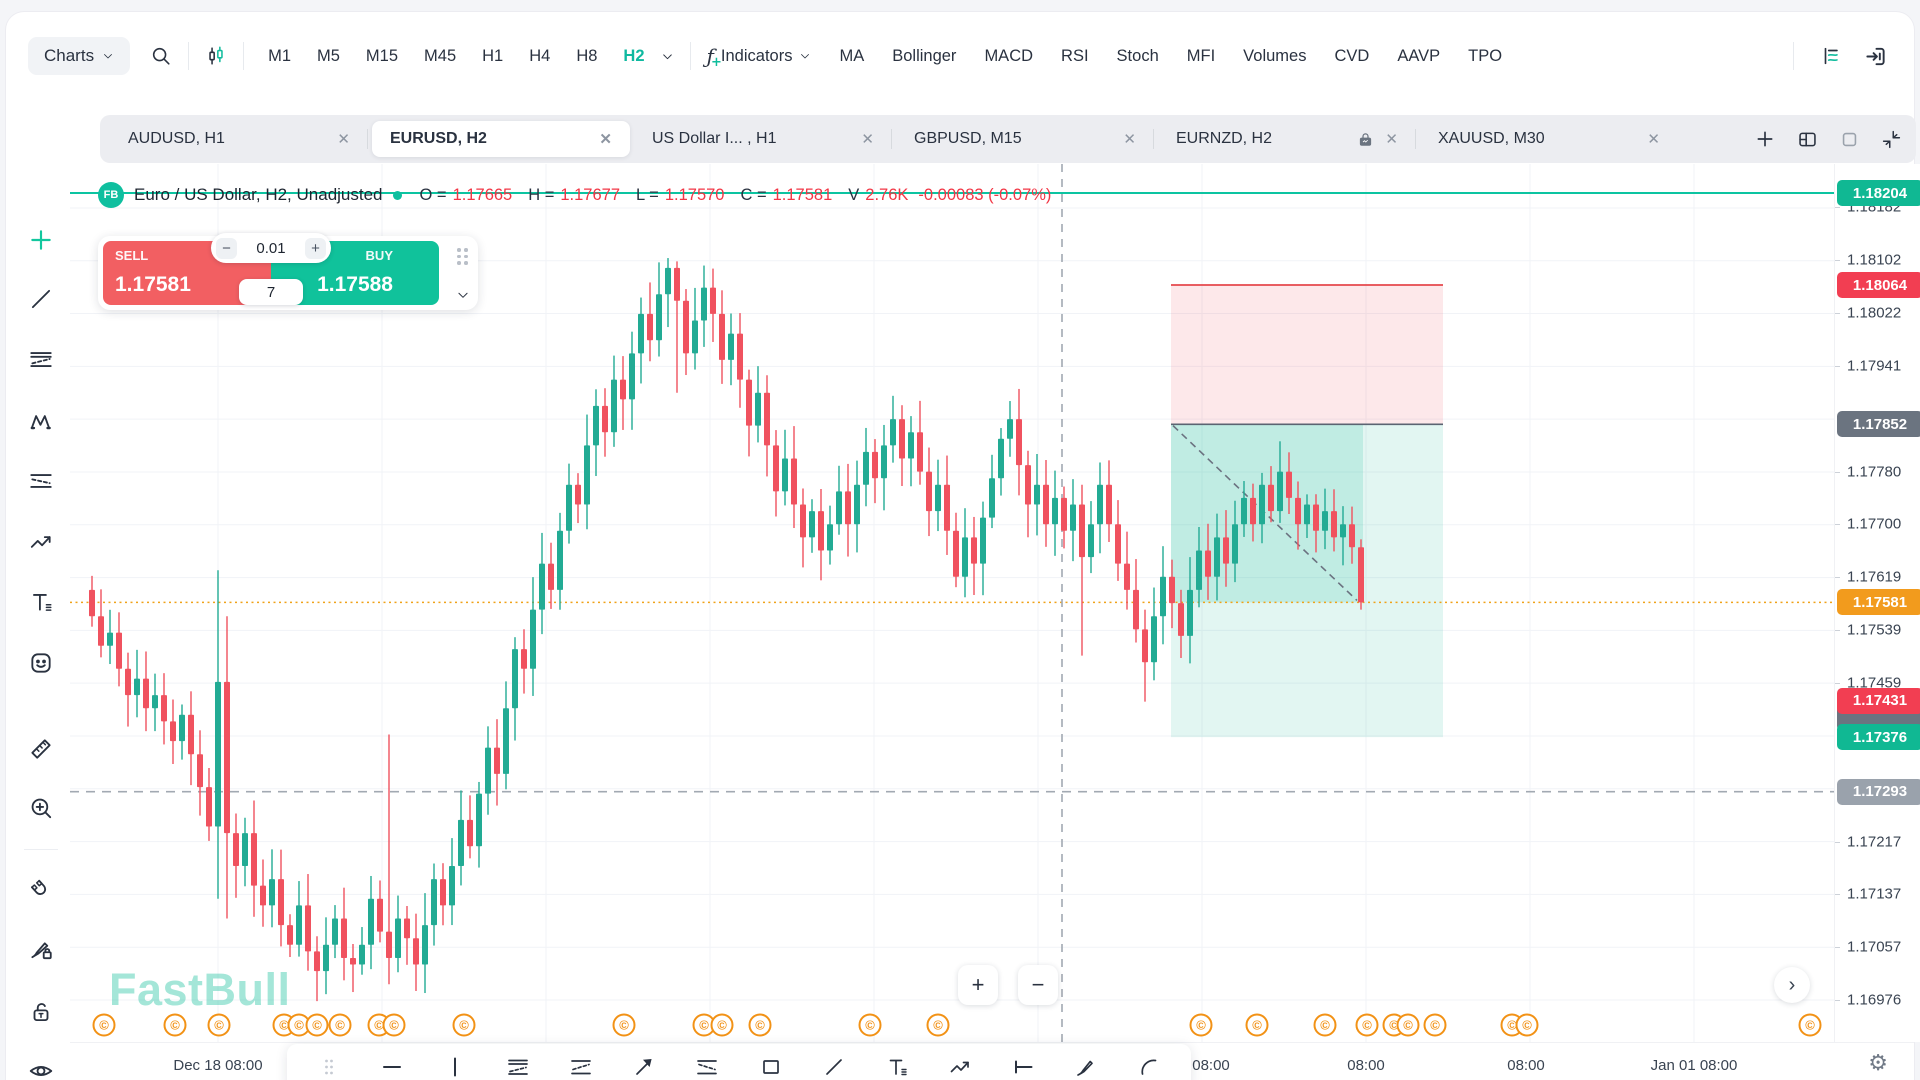 The width and height of the screenshot is (1920, 1080). I want to click on draw-tool-arrow-marker, so click(644, 1066).